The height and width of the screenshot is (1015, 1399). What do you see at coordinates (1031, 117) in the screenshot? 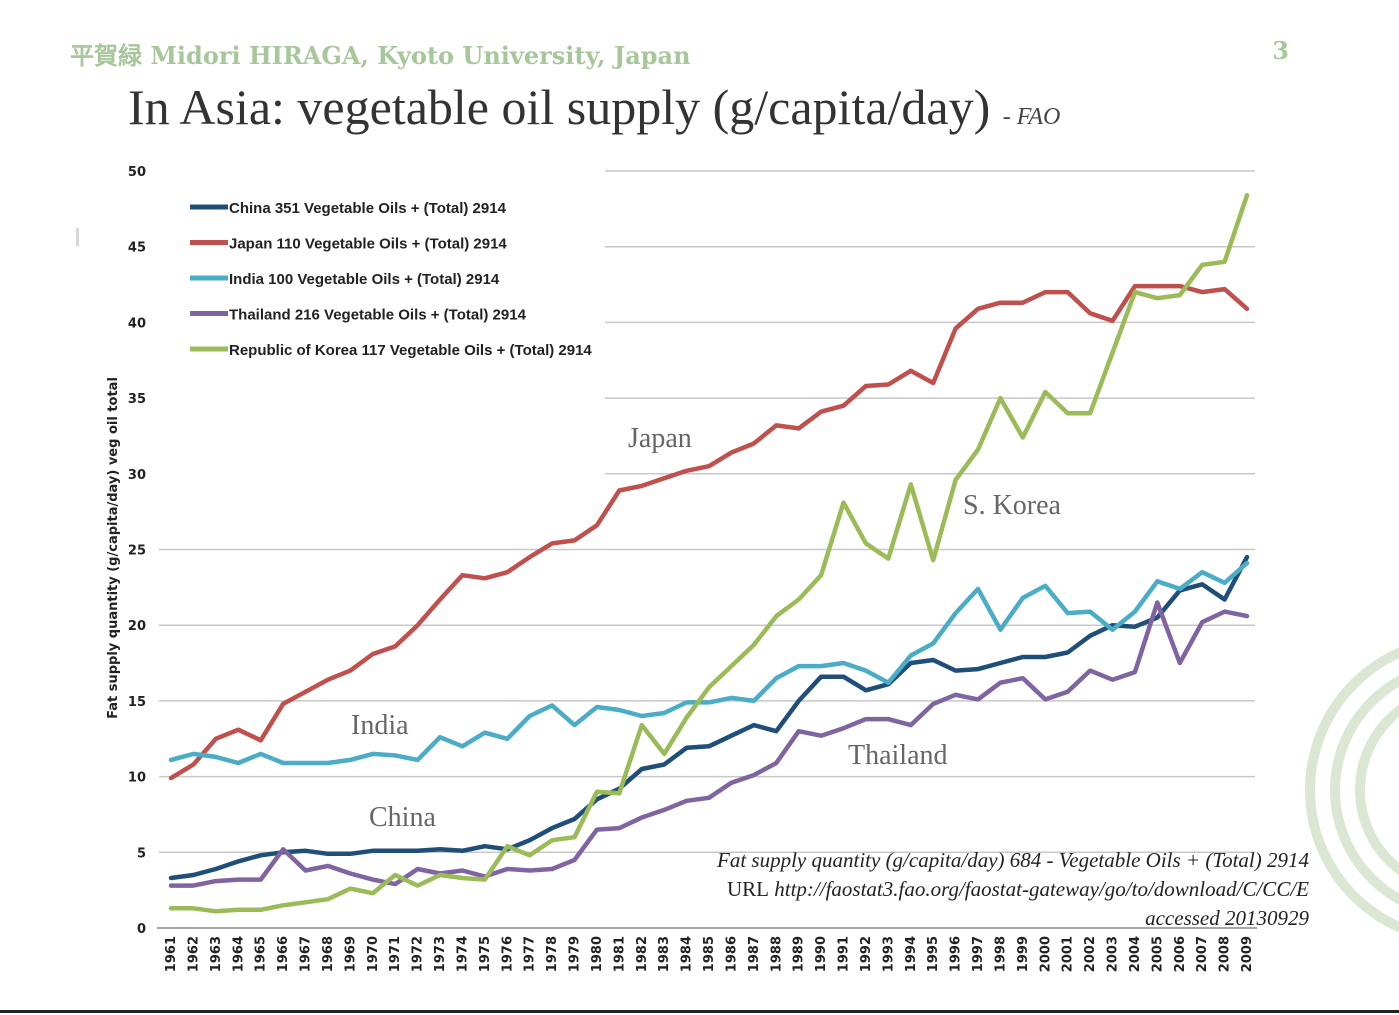
I see `slide-title-source: - FAO` at bounding box center [1031, 117].